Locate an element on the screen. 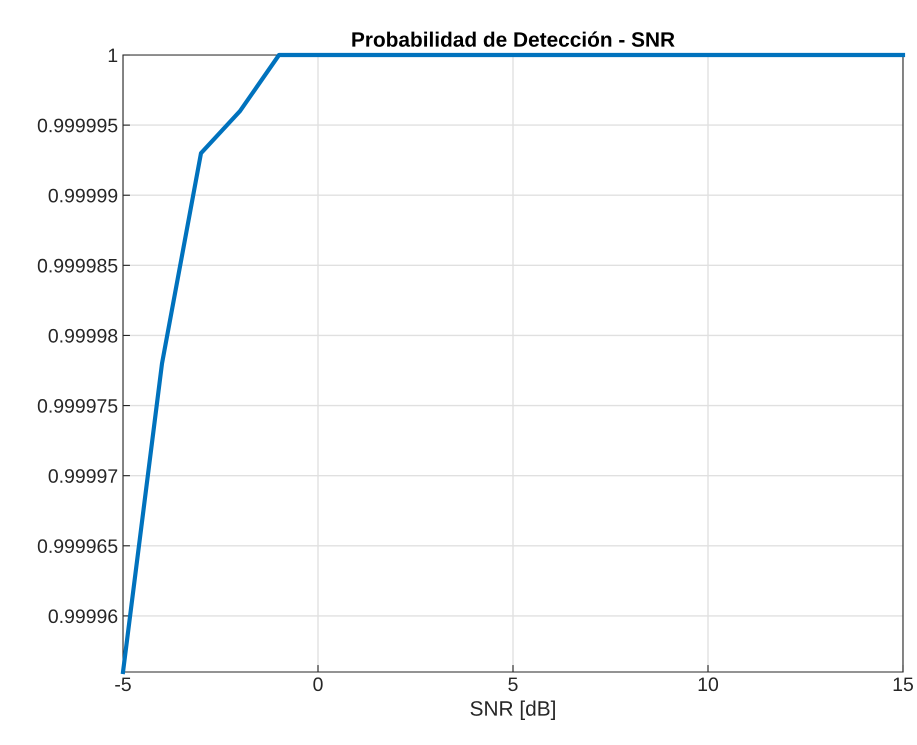  x-tick-label: 0 is located at coordinates (318, 684).